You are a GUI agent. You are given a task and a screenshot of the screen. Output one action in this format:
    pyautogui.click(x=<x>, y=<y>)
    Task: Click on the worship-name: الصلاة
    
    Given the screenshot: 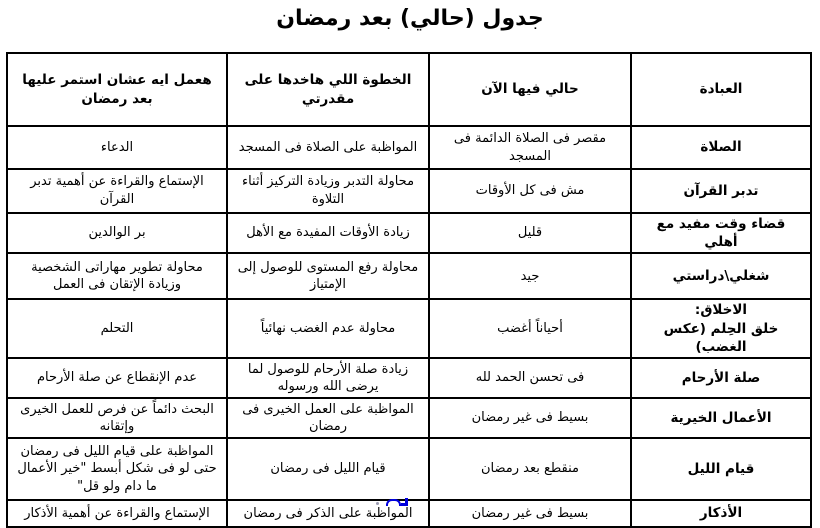 What is the action you would take?
    pyautogui.click(x=721, y=147)
    